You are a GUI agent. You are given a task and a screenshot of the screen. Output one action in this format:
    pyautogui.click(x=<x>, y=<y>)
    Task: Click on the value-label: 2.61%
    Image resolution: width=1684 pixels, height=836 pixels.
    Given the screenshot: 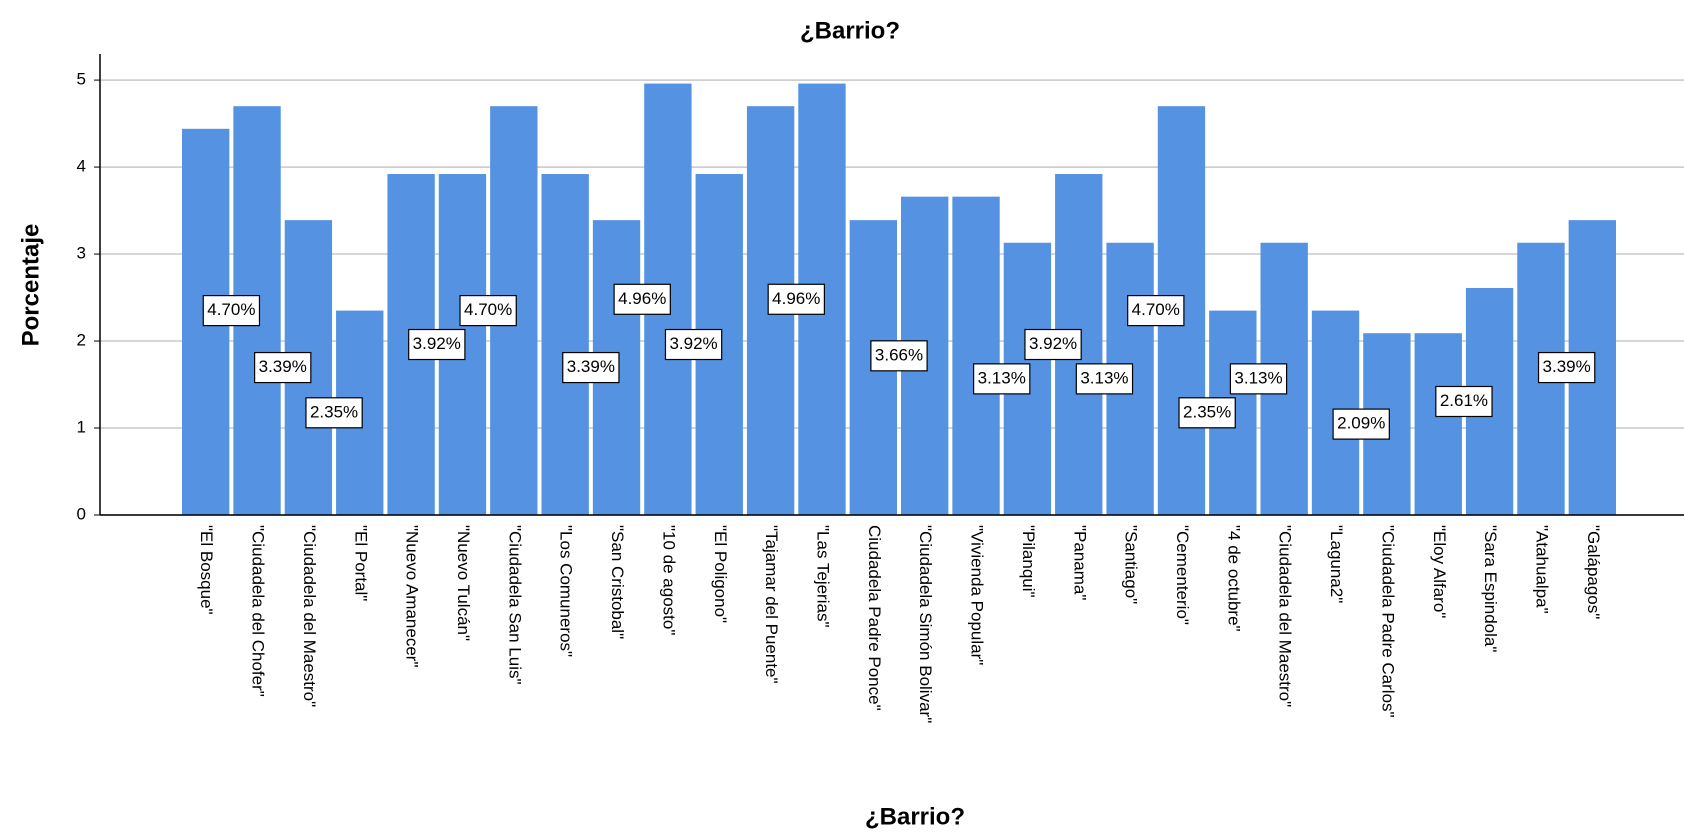 What is the action you would take?
    pyautogui.click(x=1464, y=400)
    